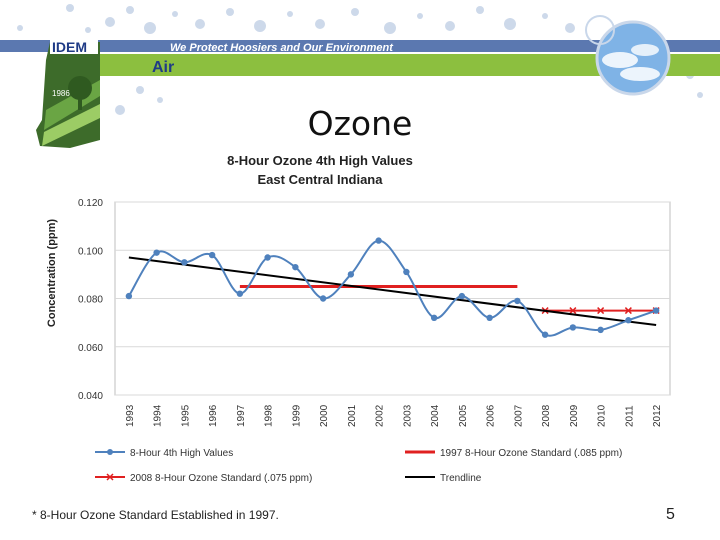 This screenshot has width=720, height=540. What do you see at coordinates (602, 415) in the screenshot?
I see `x-tick-label: 2010` at bounding box center [602, 415].